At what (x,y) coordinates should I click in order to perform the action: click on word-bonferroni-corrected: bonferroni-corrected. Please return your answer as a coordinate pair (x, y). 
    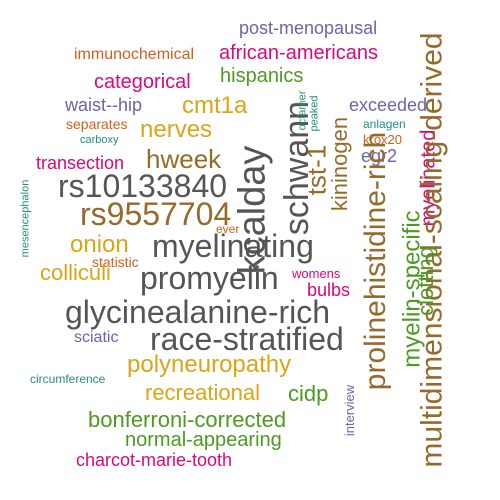
    Looking at the image, I should click on (187, 419).